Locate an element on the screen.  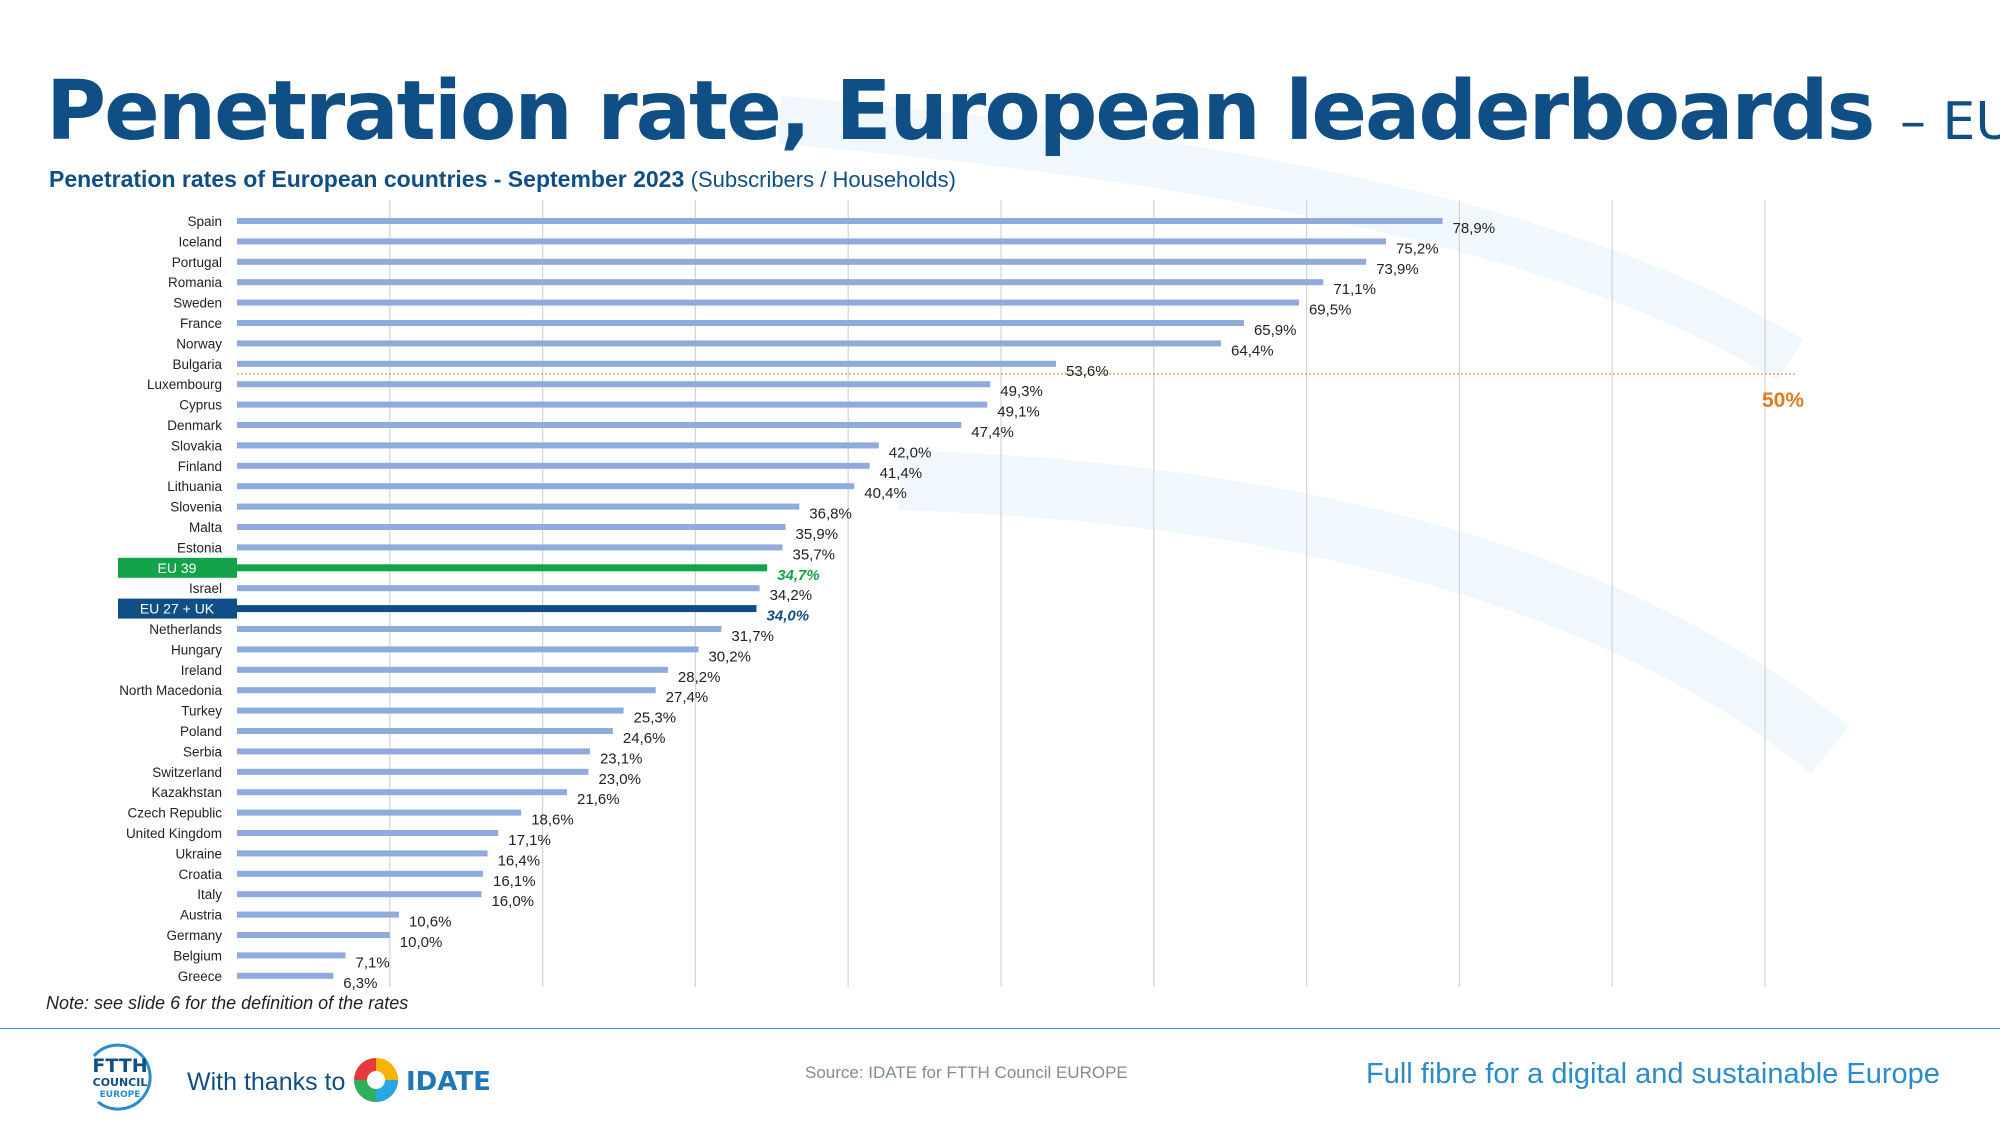
category-label: Slovenia is located at coordinates (196, 507).